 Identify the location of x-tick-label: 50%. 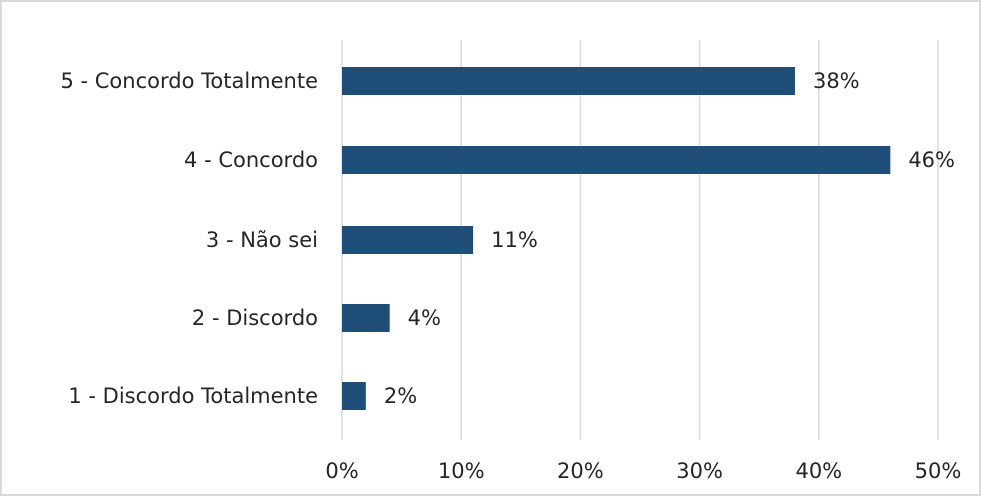
(938, 471).